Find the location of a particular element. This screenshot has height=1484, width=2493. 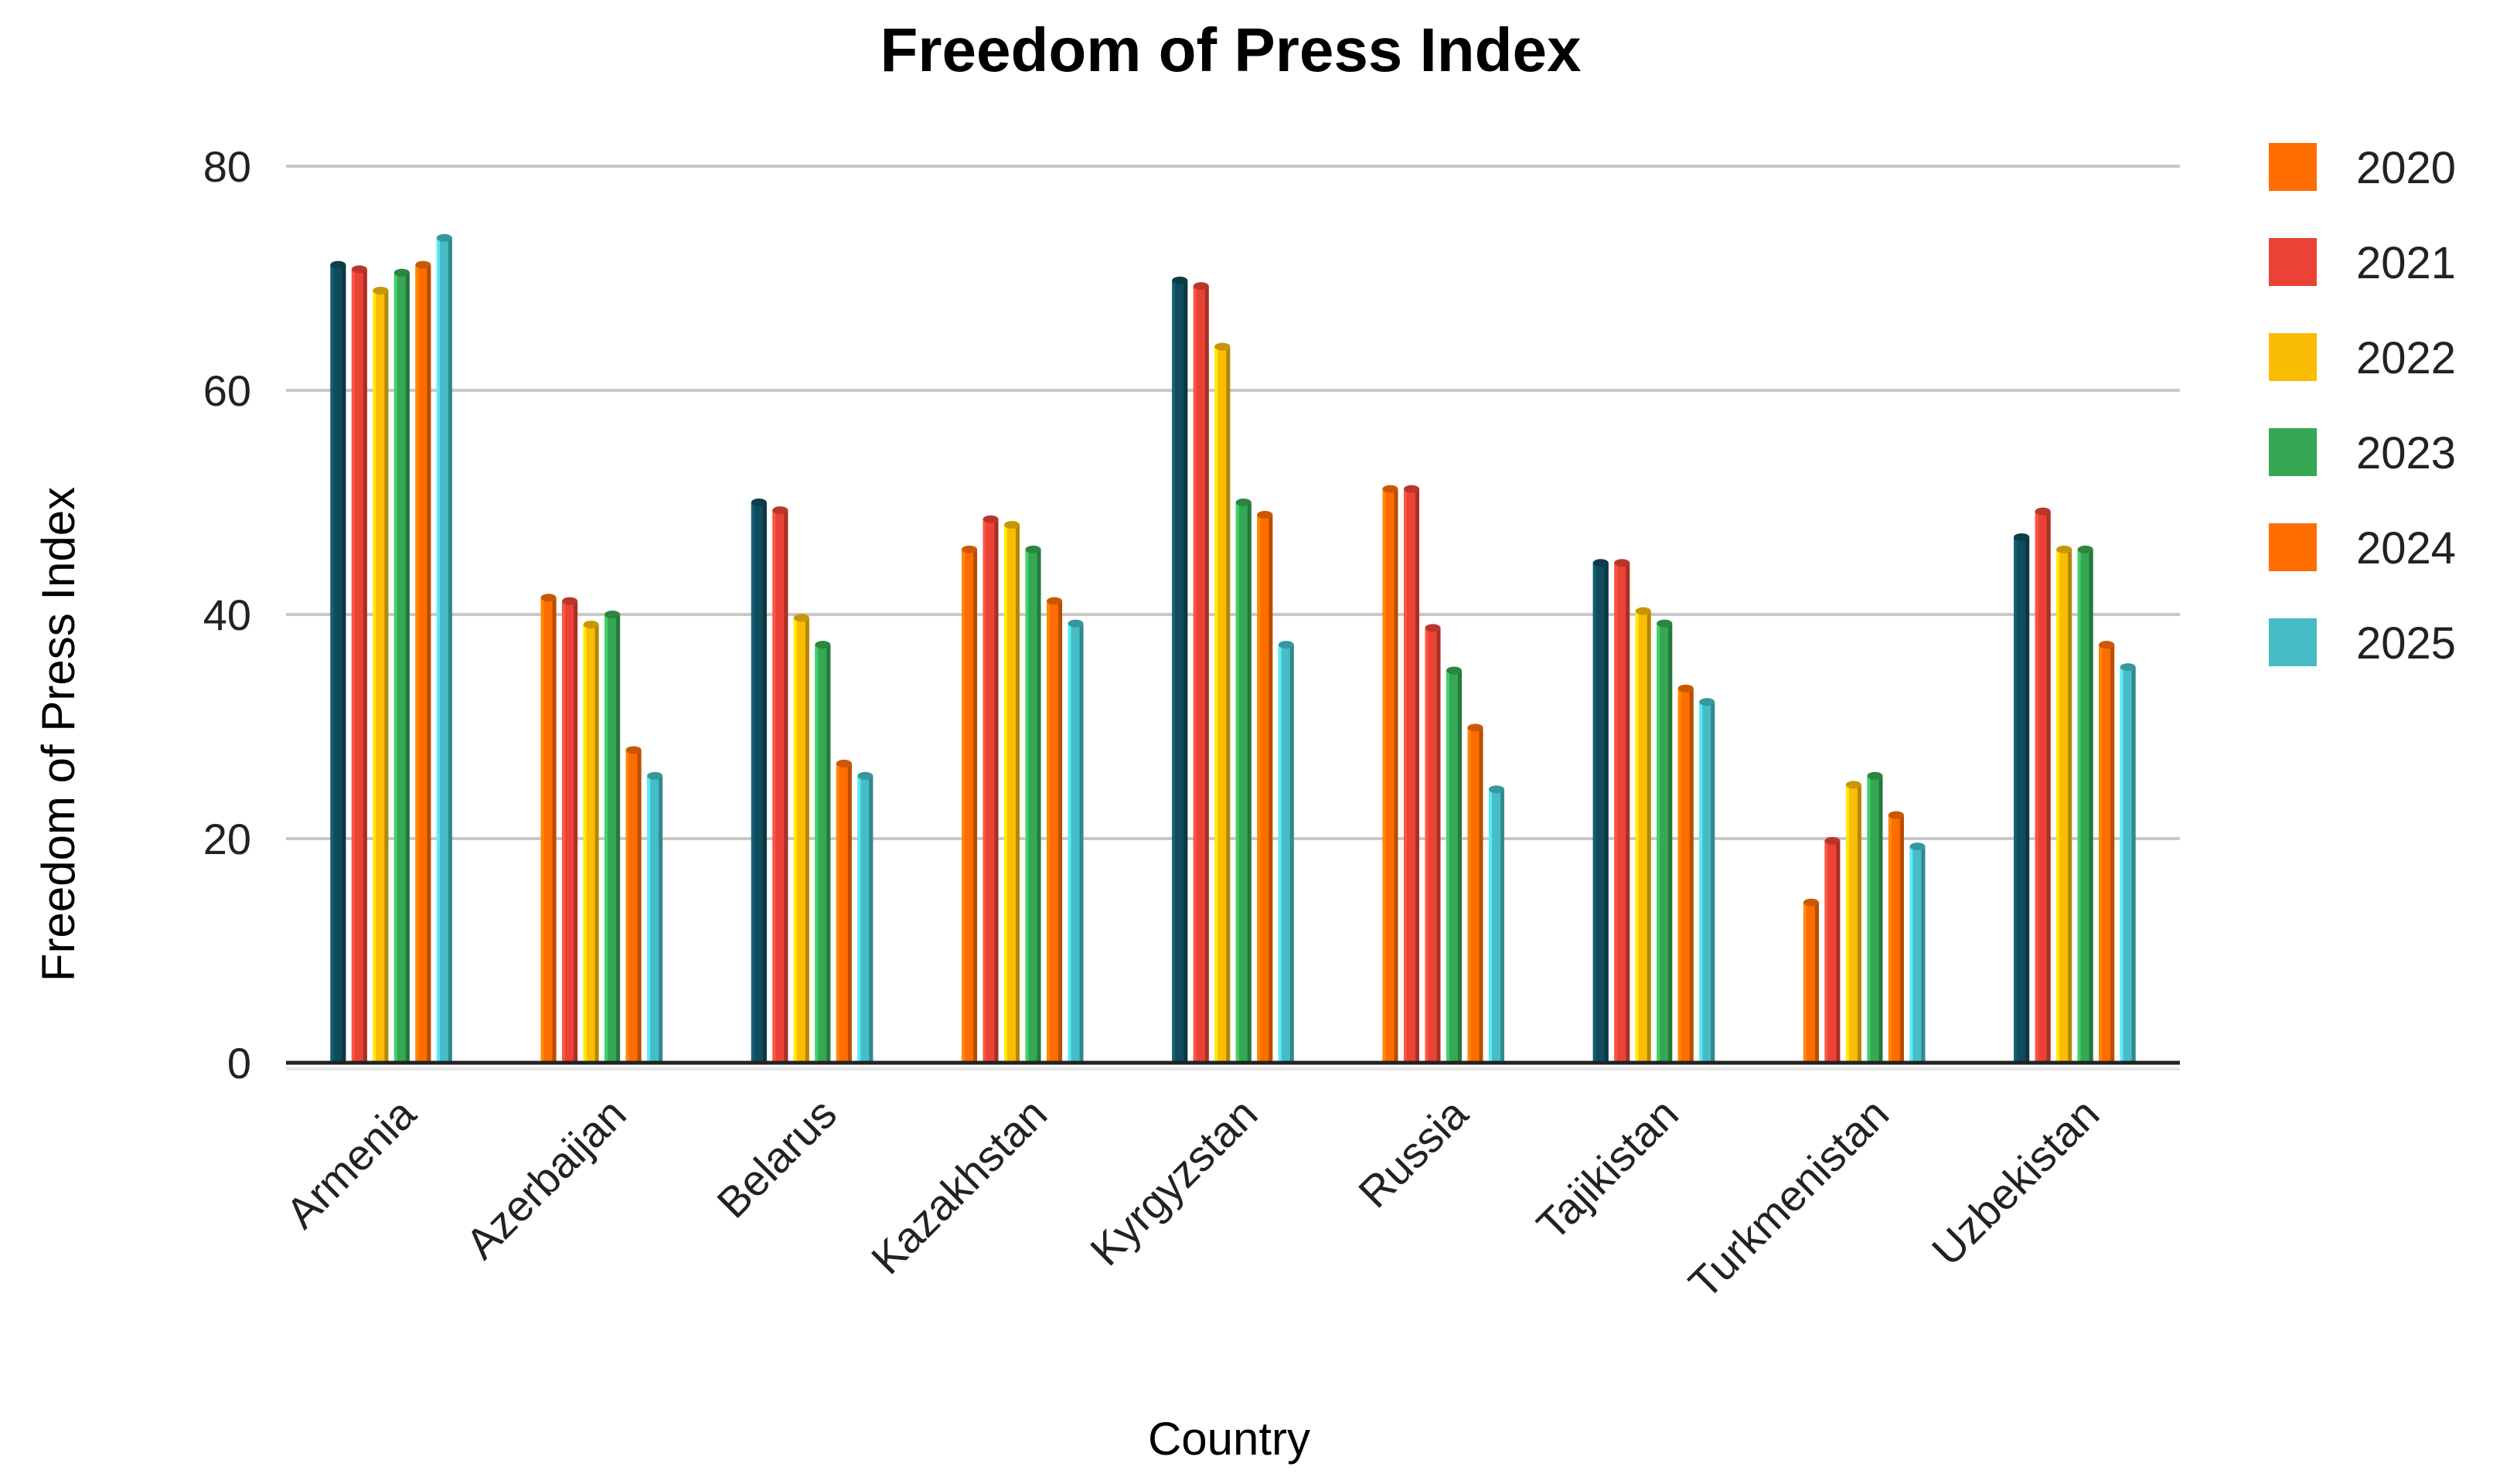

x-tick-label: Tajikistan is located at coordinates (1607, 1169).